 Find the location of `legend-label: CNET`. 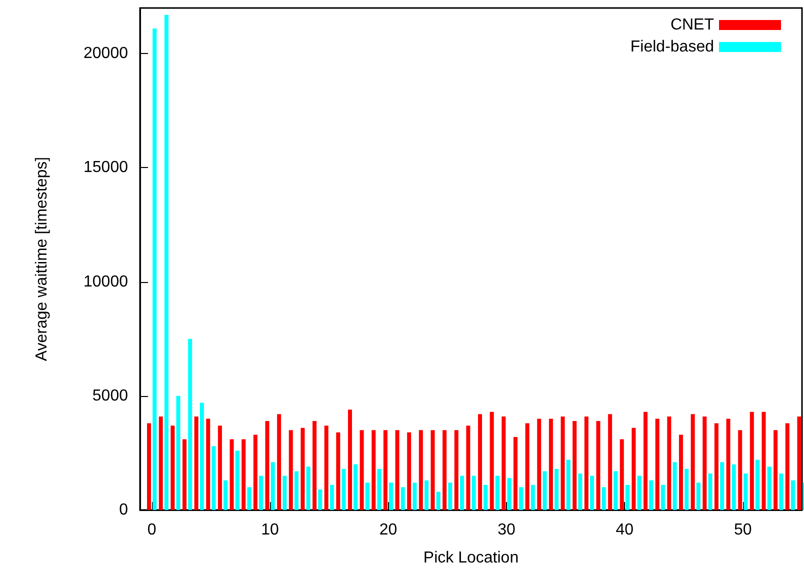

legend-label: CNET is located at coordinates (692, 25).